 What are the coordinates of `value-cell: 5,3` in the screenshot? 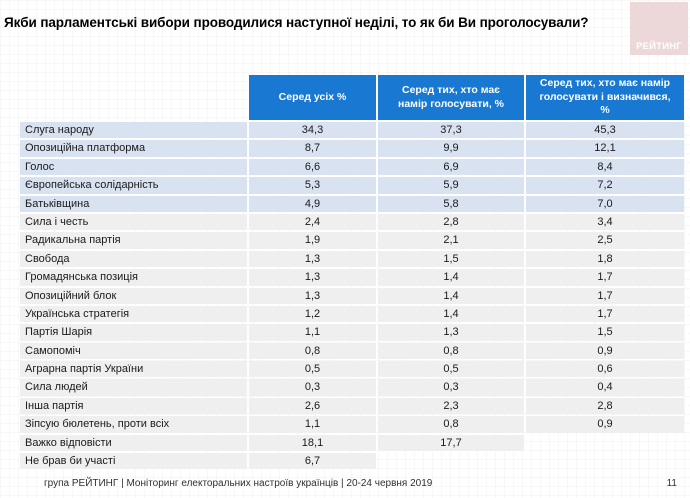 It's located at (312, 185).